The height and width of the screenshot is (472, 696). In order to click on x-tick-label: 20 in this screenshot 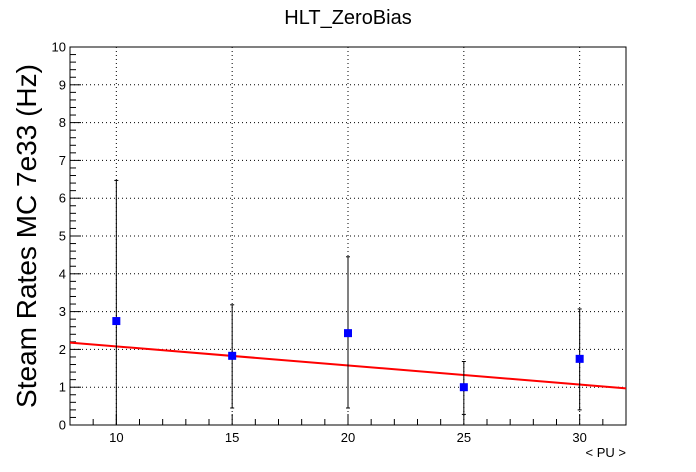, I will do `click(348, 437)`.